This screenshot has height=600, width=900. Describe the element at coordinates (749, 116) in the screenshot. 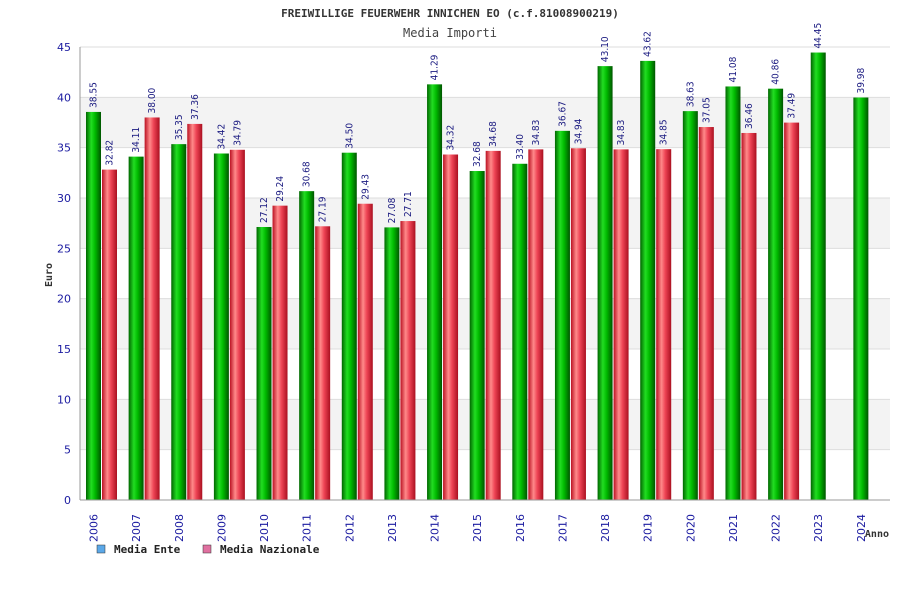

I see `value-label-media-nazionale-2021: 36.46` at that location.